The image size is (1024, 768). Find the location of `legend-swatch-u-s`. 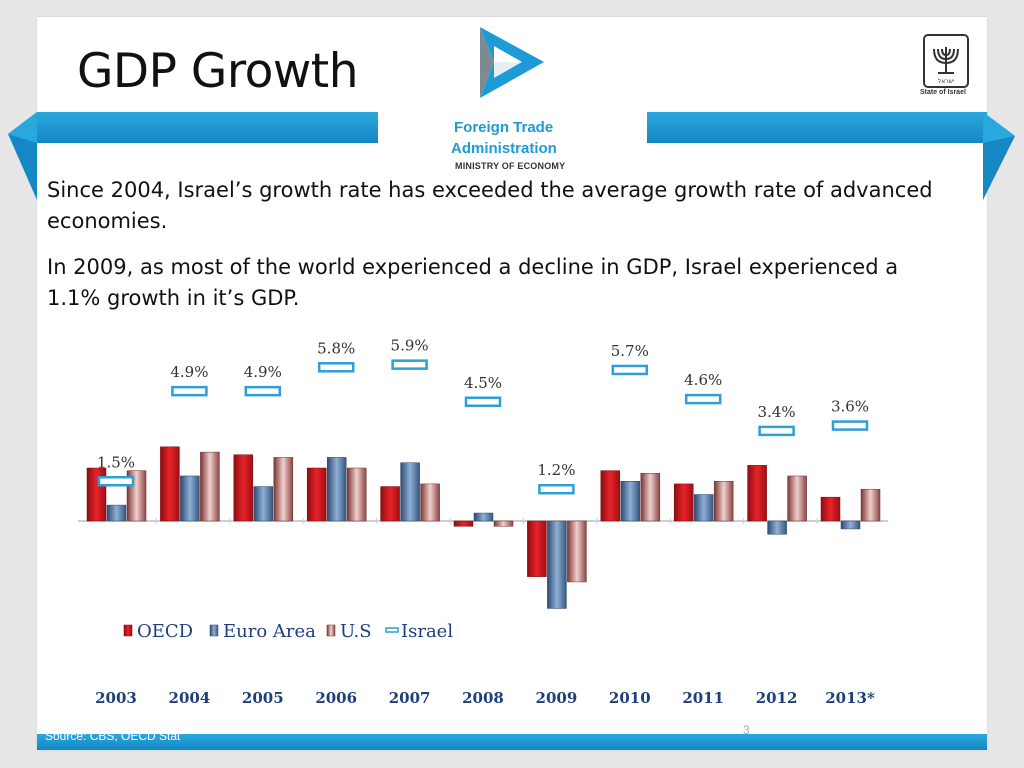

legend-swatch-u-s is located at coordinates (331, 630).